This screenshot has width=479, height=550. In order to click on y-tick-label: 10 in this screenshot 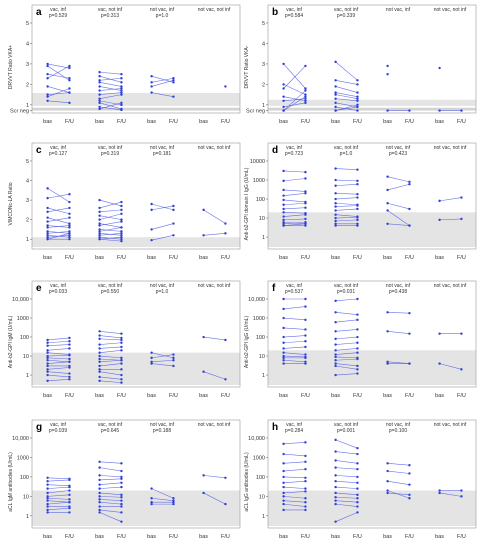, I will do `click(26, 357)`.